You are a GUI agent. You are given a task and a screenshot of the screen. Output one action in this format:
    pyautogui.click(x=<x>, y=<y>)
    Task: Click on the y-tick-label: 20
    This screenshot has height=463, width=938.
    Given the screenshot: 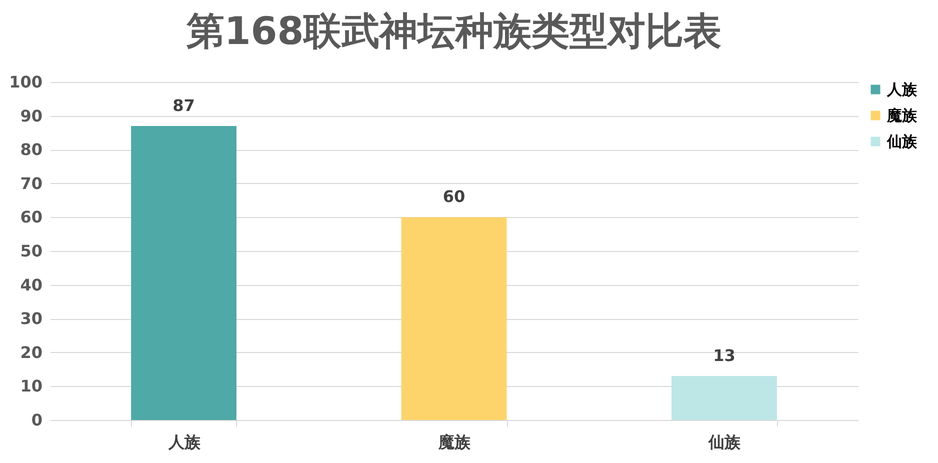 What is the action you would take?
    pyautogui.click(x=31, y=352)
    